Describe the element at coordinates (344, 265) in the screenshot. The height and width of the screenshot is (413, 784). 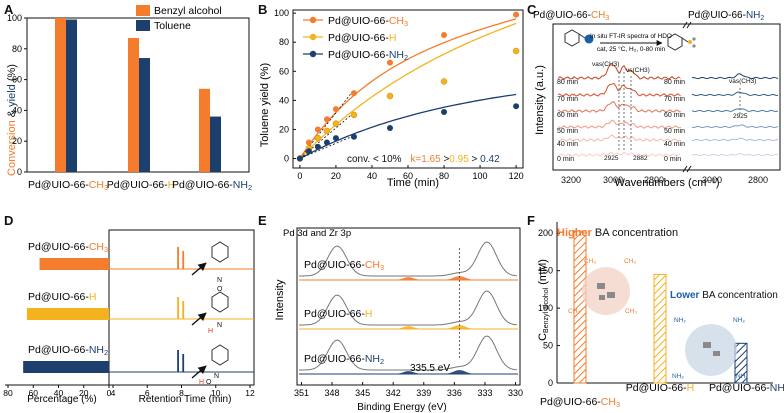
I see `panel-e-sample-label: Pd@UIO-66-CH3` at that location.